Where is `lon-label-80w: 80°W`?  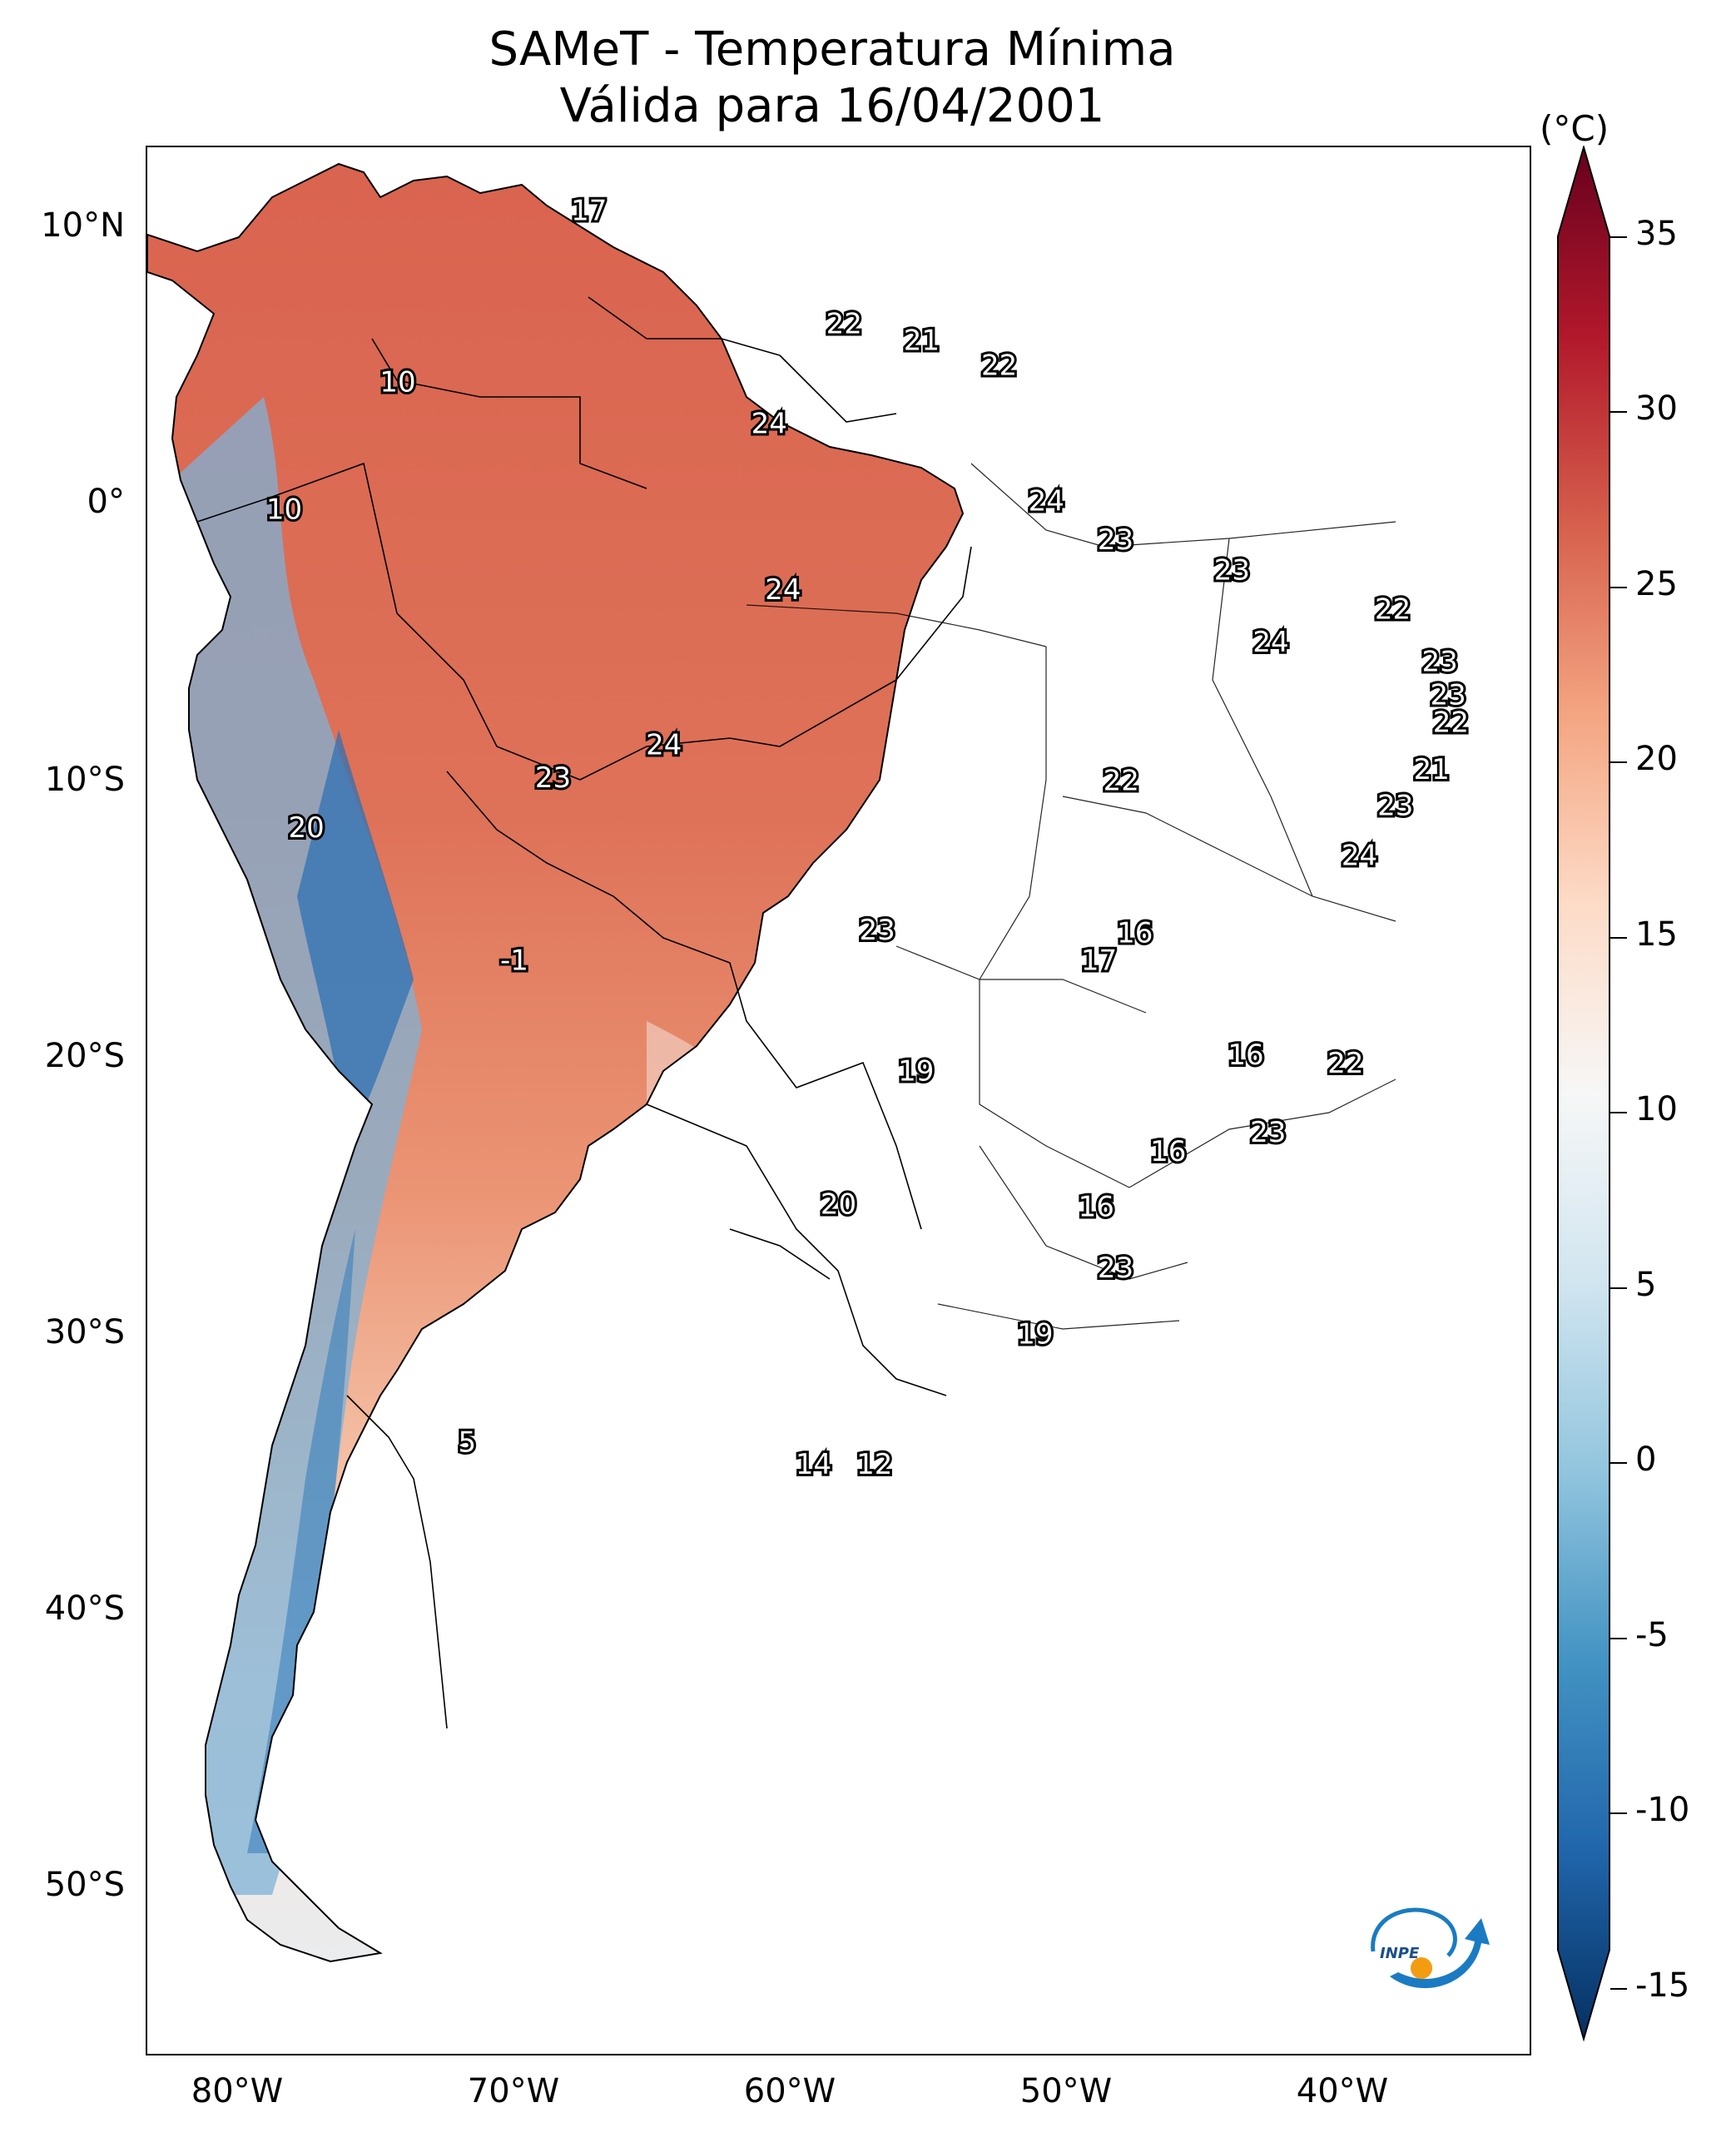
lon-label-80w: 80°W is located at coordinates (237, 2091).